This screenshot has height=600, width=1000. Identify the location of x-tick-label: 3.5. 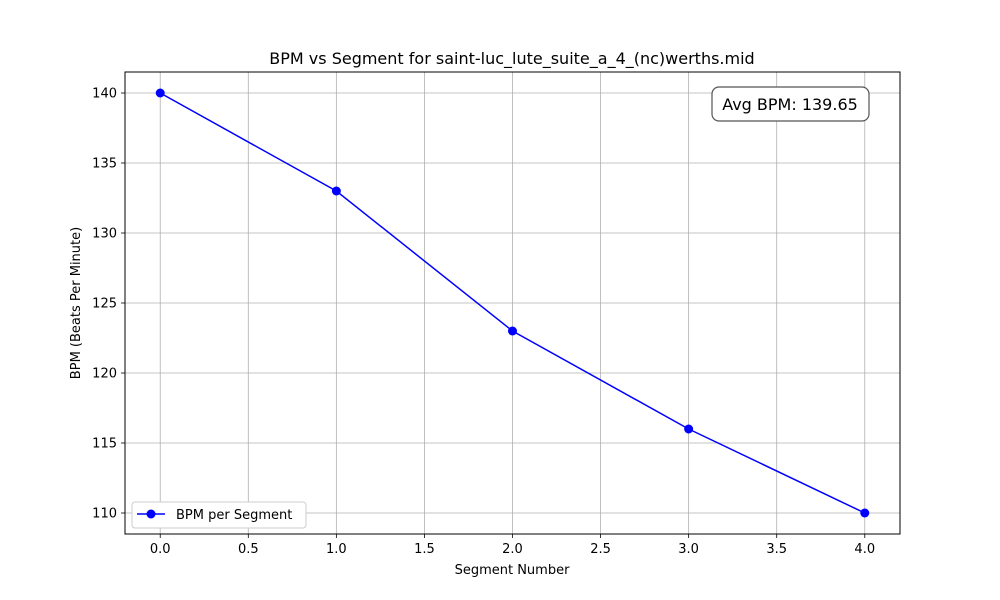
(776, 549).